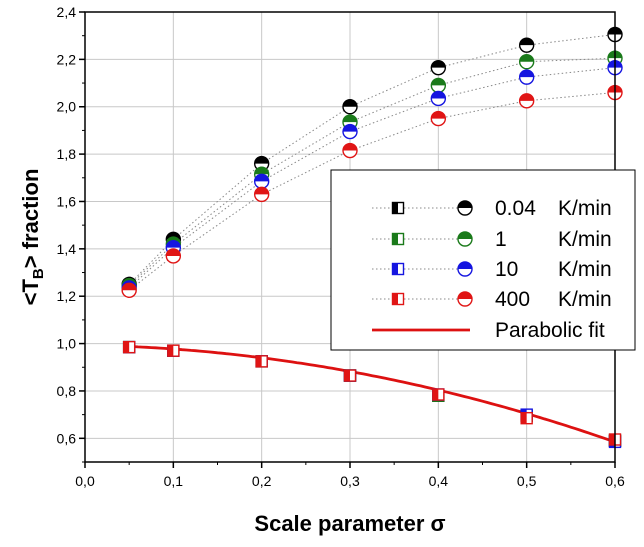 The image size is (644, 547). What do you see at coordinates (38, 273) in the screenshot?
I see `y-axis-title-subscript: B` at bounding box center [38, 273].